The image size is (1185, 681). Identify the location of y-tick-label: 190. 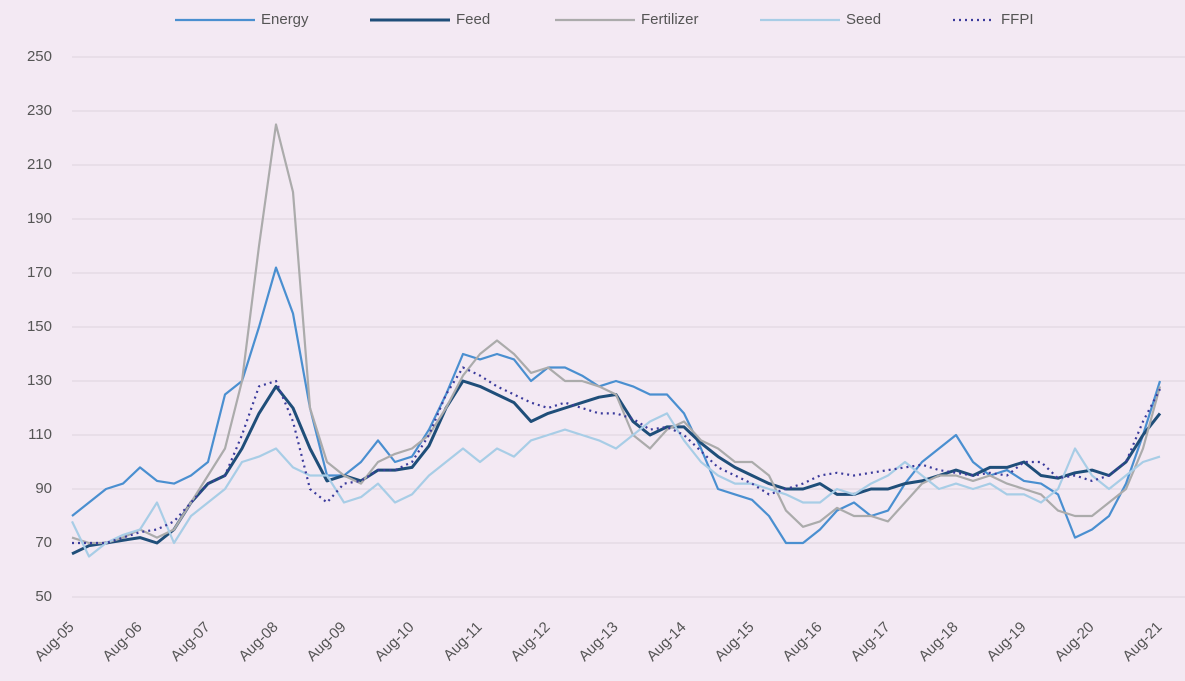
(39, 218).